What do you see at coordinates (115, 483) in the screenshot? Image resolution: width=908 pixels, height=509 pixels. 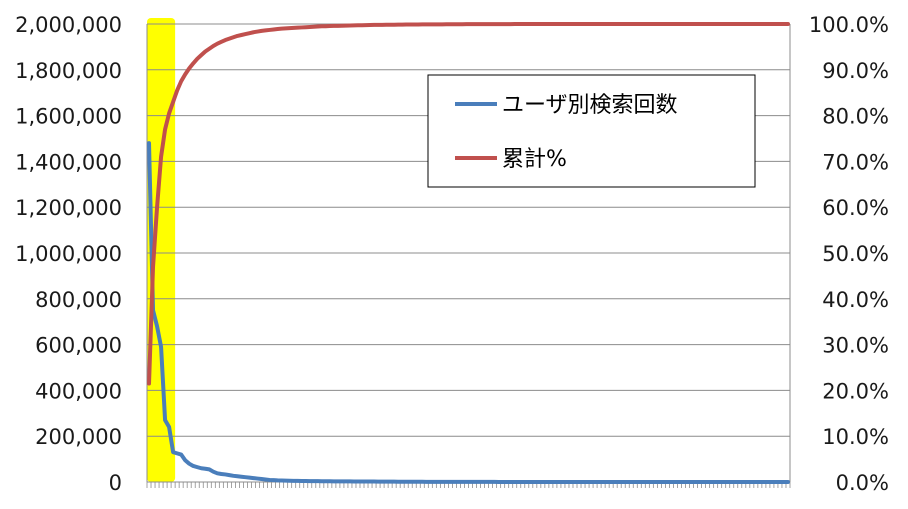 I see `left-tick-label: 0` at bounding box center [115, 483].